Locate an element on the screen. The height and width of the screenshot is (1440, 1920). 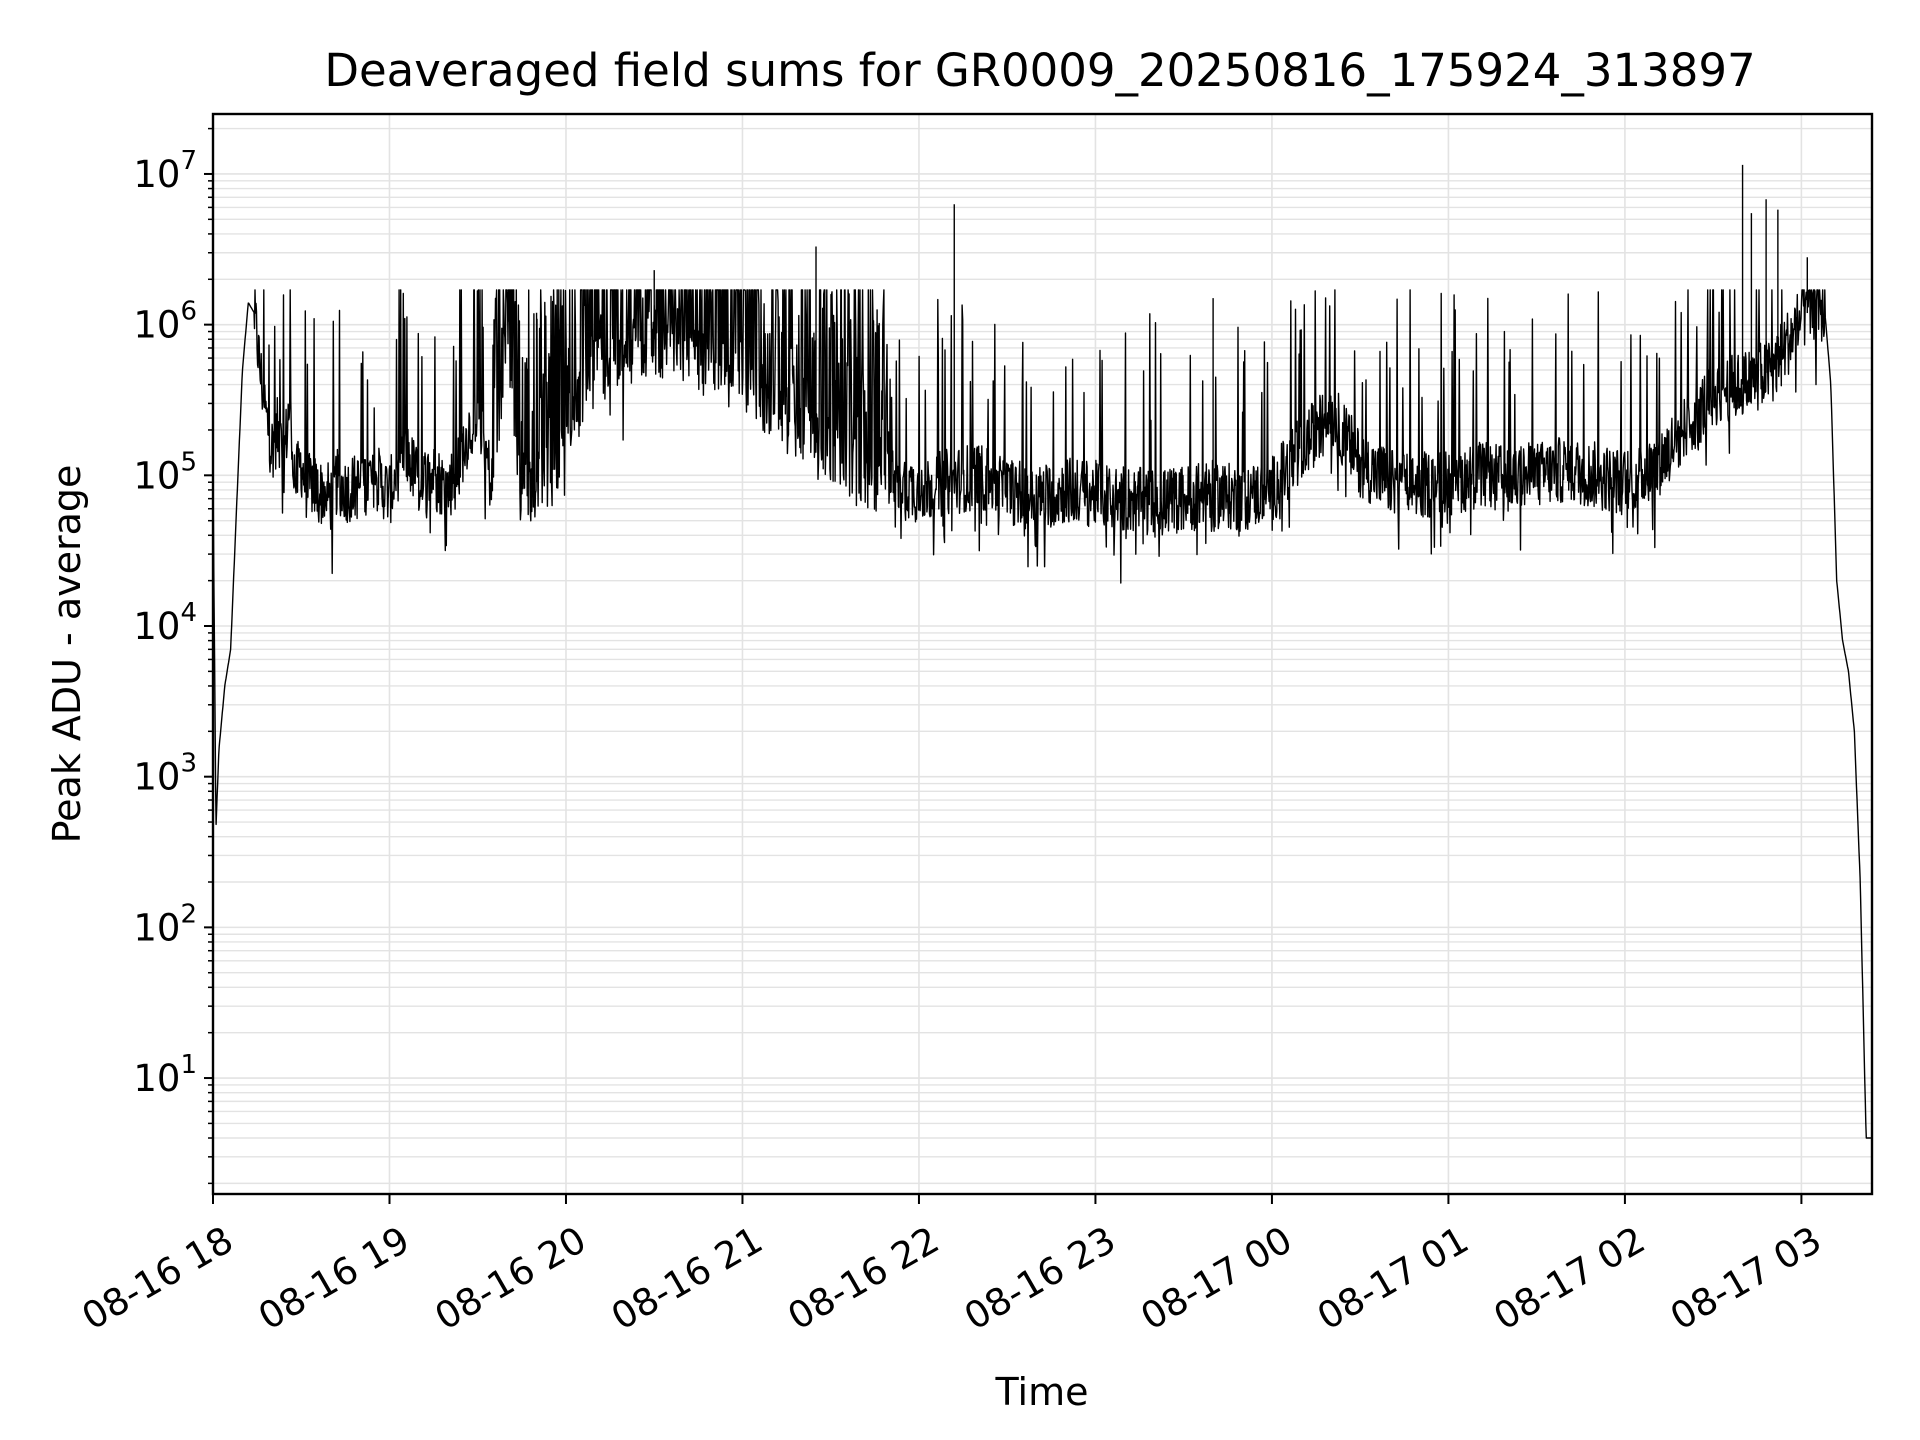
y-axis-label: Peak ADU - average is located at coordinates (67, 654).